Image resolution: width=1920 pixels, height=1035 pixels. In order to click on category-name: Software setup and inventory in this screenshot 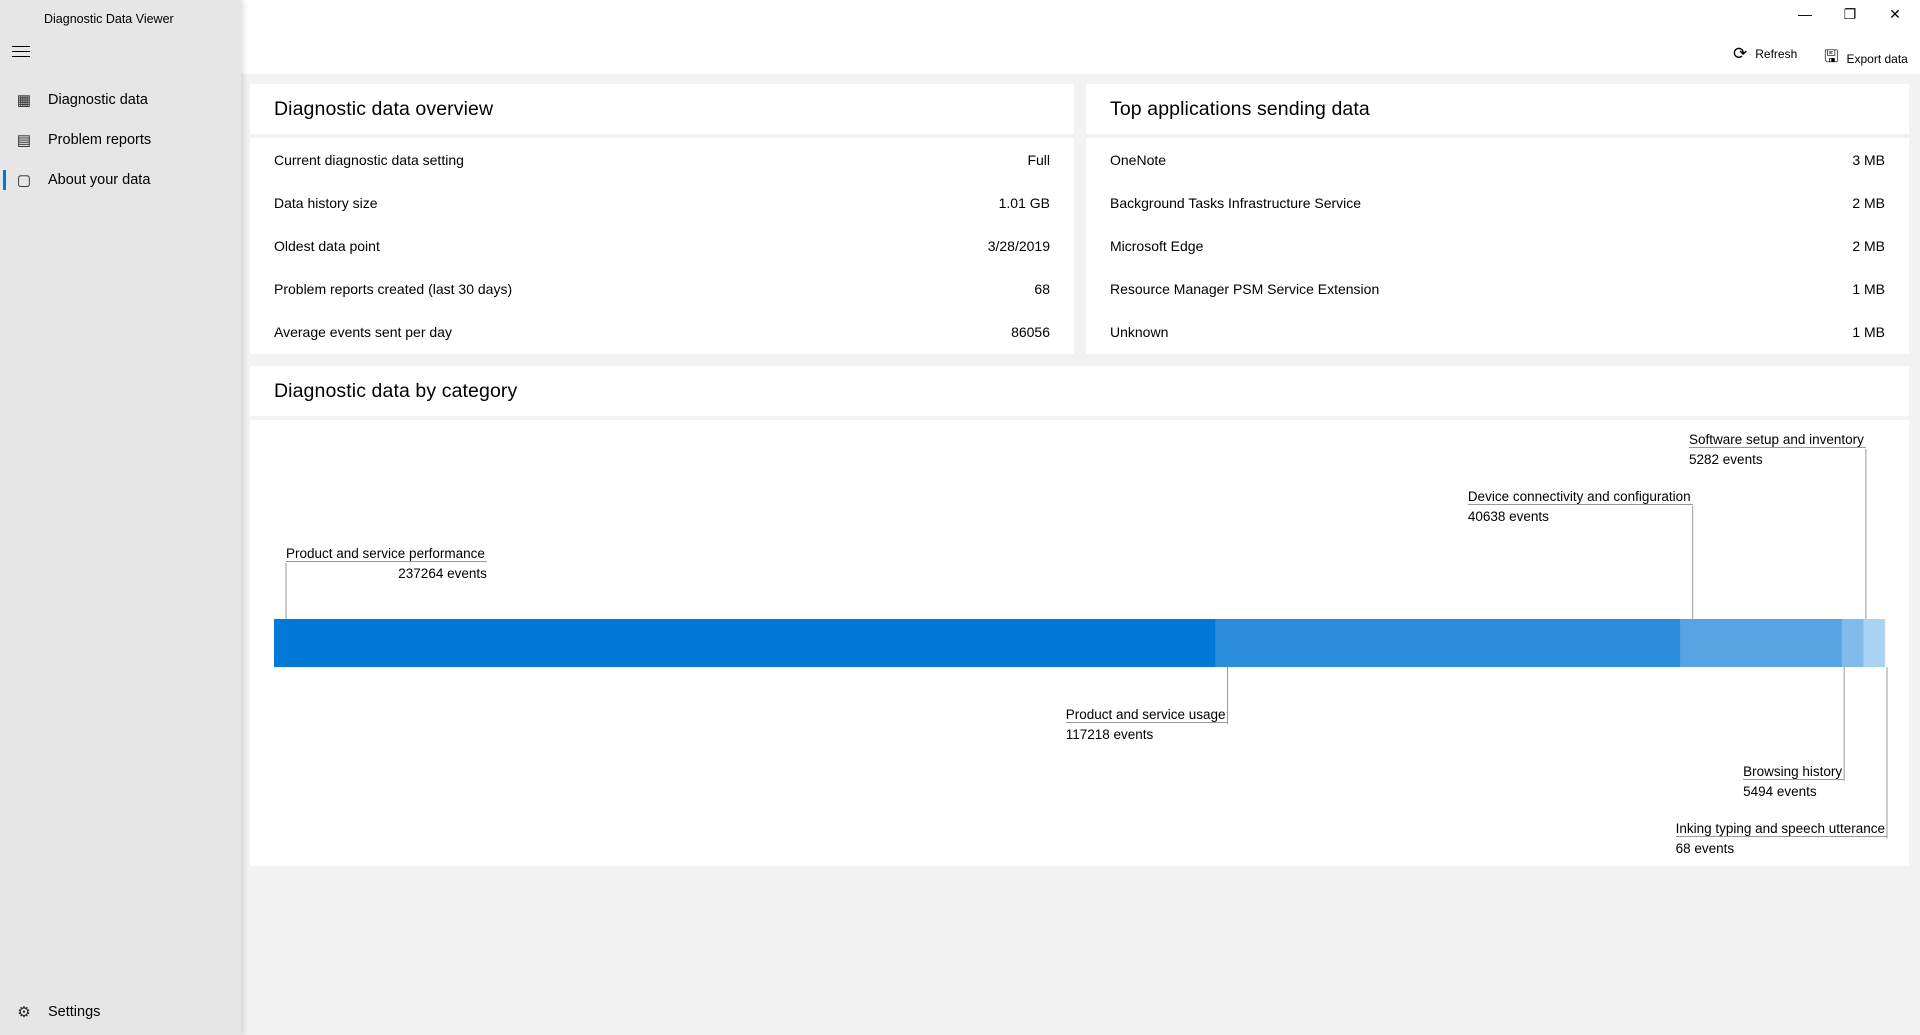, I will do `click(1777, 440)`.